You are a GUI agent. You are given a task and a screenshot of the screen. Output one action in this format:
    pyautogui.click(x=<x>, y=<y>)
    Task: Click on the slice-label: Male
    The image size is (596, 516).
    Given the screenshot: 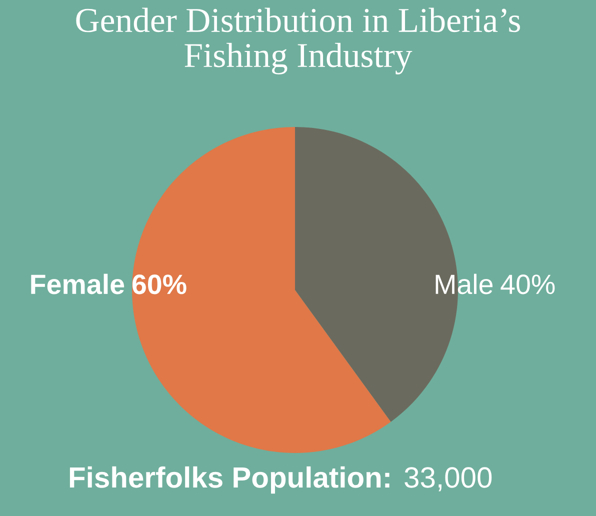 What is the action you would take?
    pyautogui.click(x=464, y=284)
    